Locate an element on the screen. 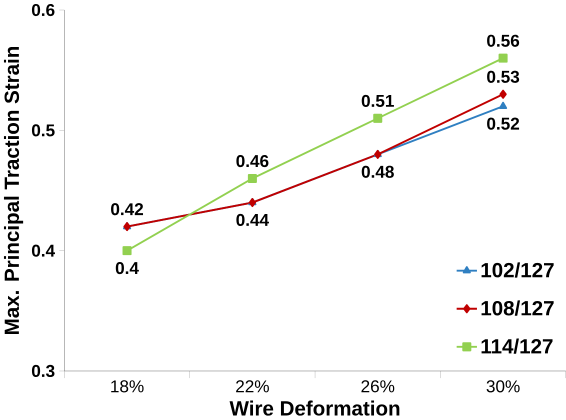 The height and width of the screenshot is (420, 566). data-label: 0.51 is located at coordinates (378, 101).